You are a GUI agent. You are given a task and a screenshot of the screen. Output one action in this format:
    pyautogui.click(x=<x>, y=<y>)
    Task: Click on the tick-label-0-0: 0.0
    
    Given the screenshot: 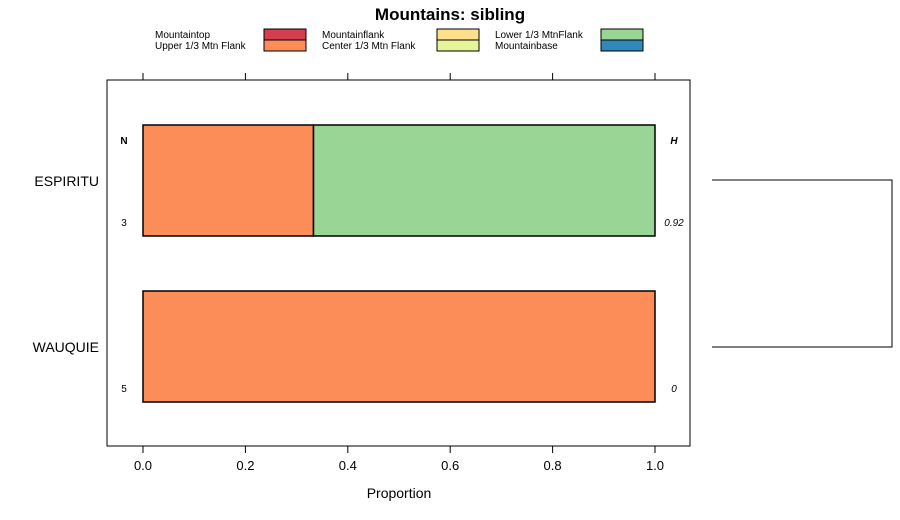 What is the action you would take?
    pyautogui.click(x=143, y=465)
    